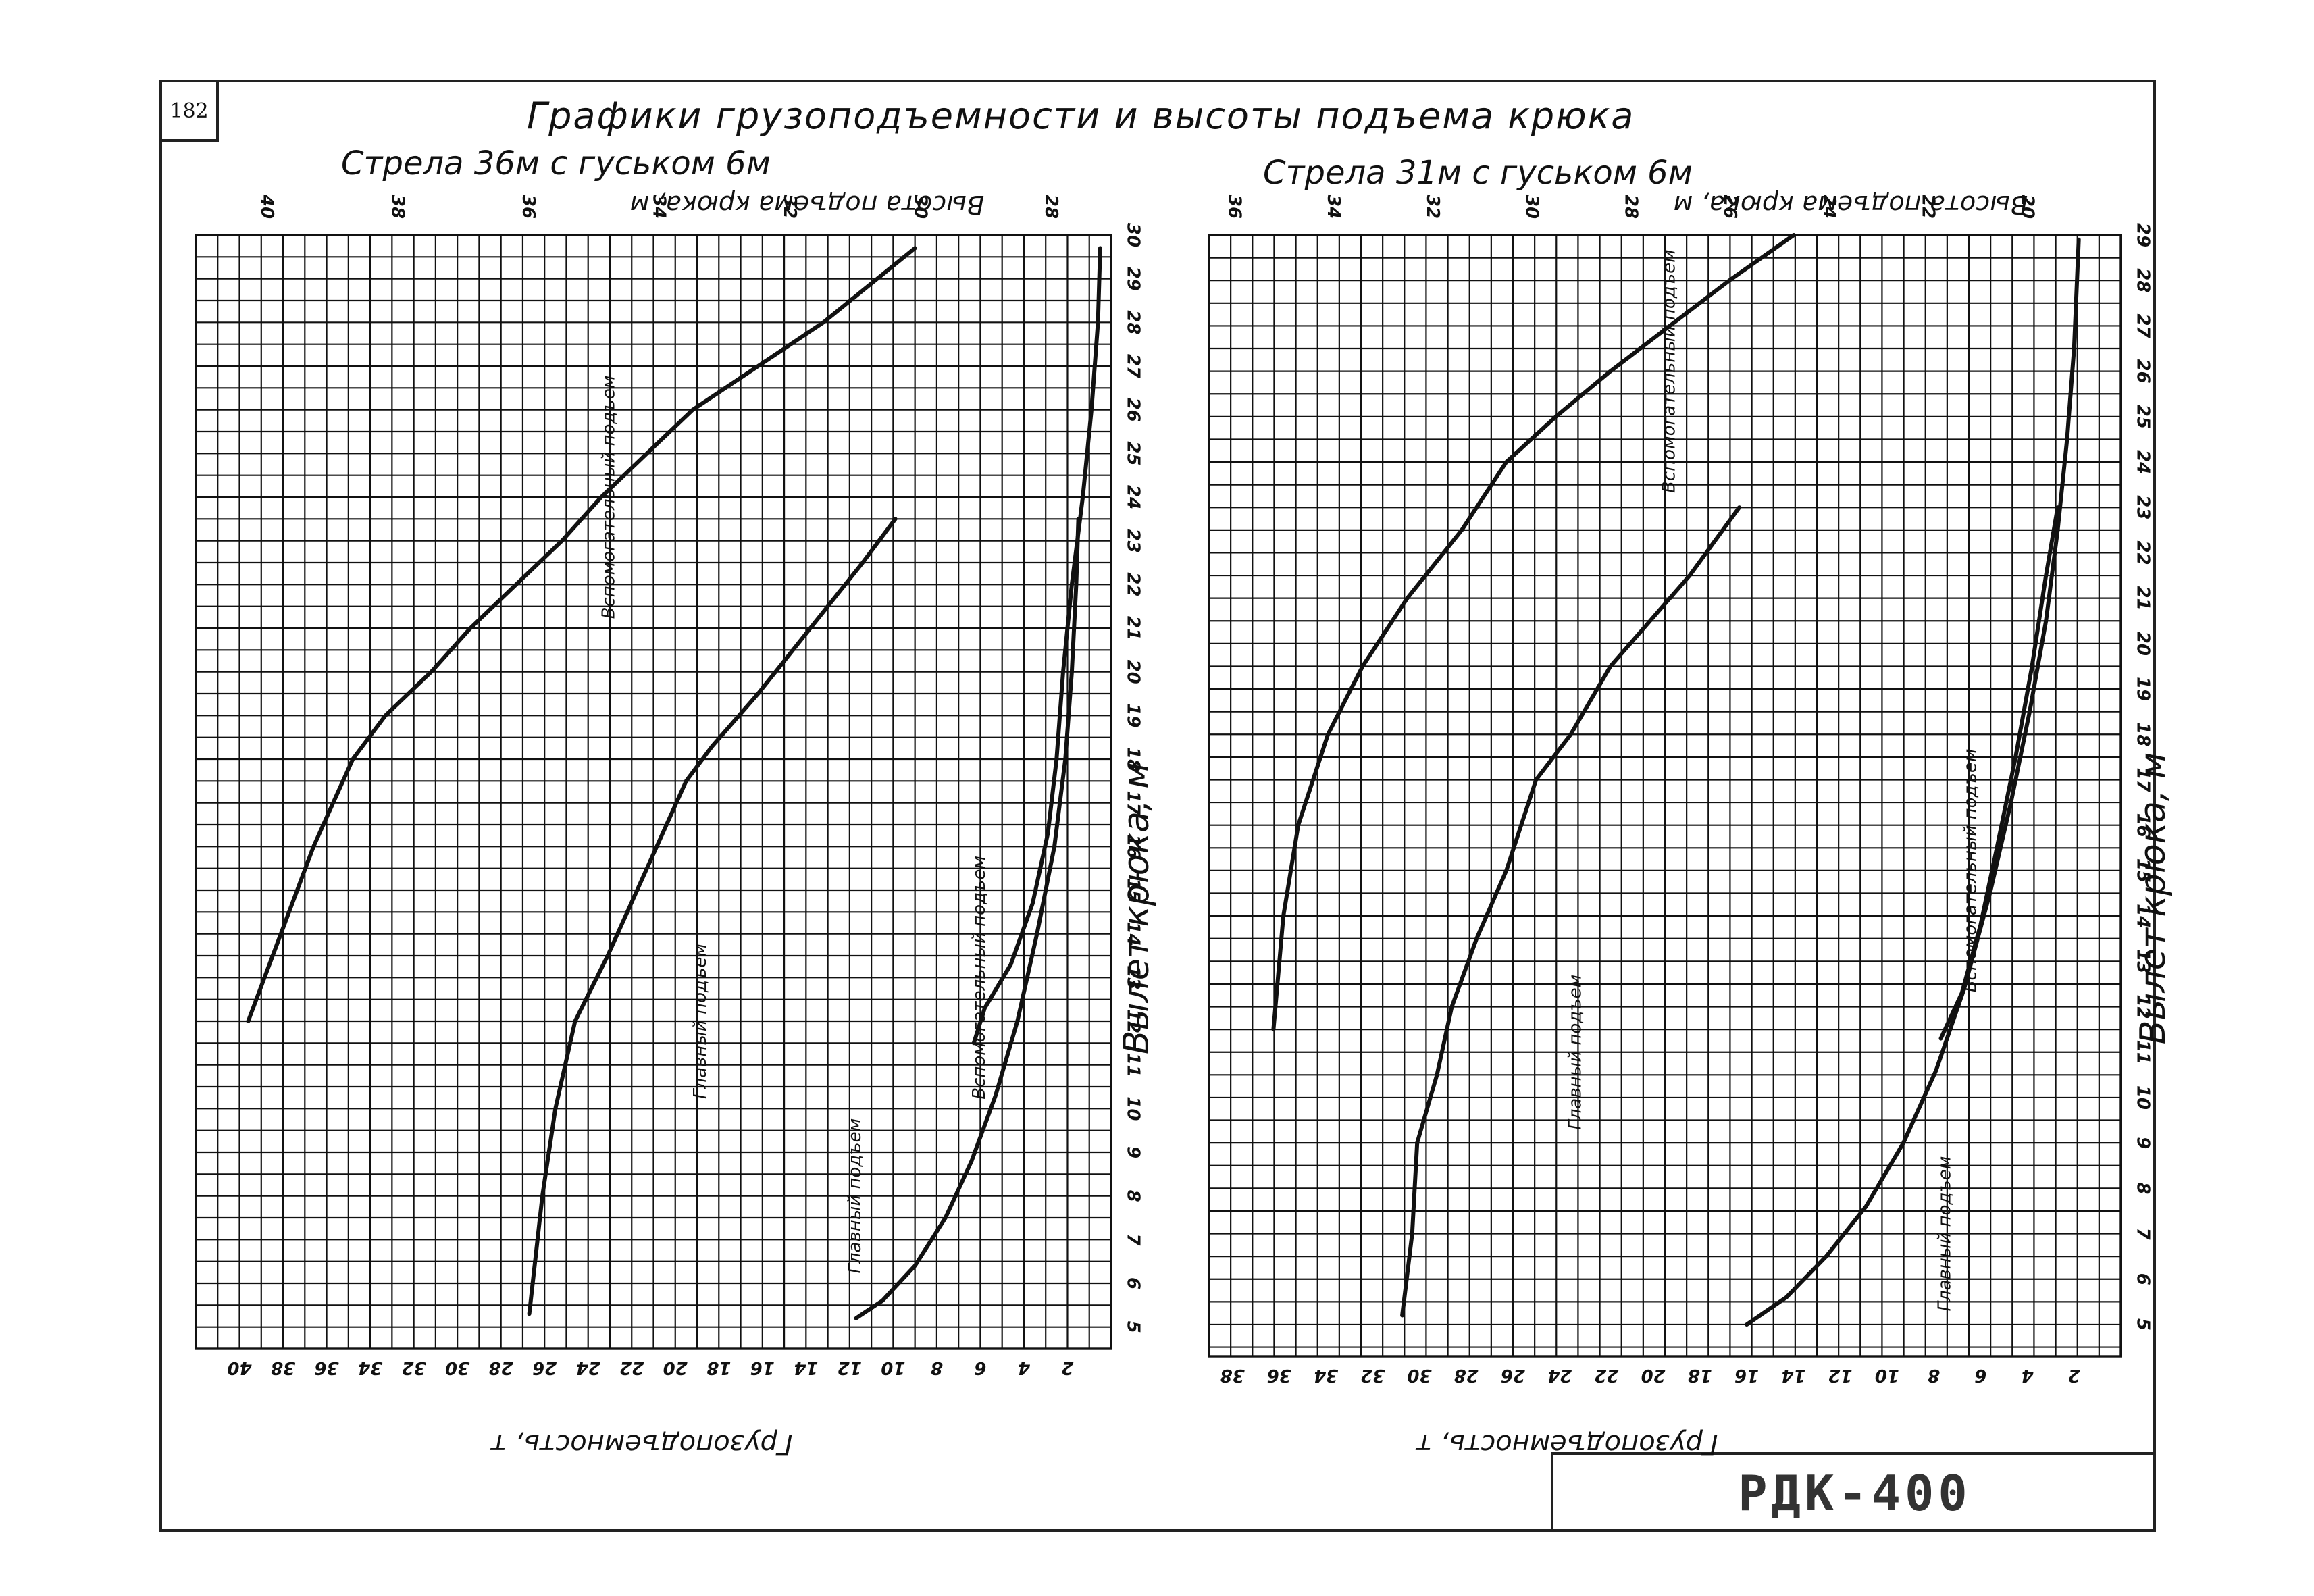  Describe the element at coordinates (1326, 1375) in the screenshot. I see `x-tick-label: 34` at that location.